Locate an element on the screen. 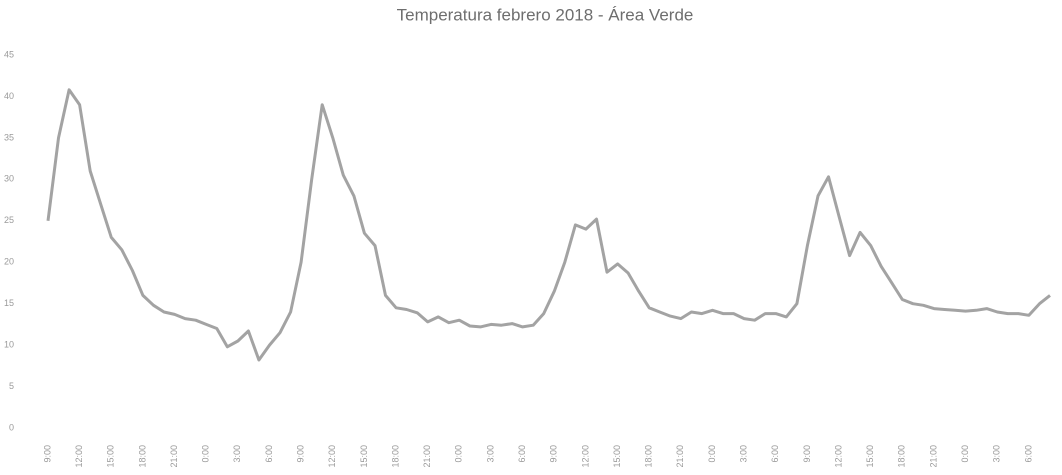 The image size is (1062, 475). y-tick-label: 25 is located at coordinates (9, 220).